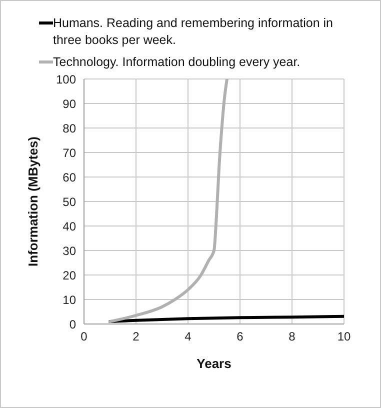 The image size is (381, 408). I want to click on x-axis-title: Years, so click(214, 363).